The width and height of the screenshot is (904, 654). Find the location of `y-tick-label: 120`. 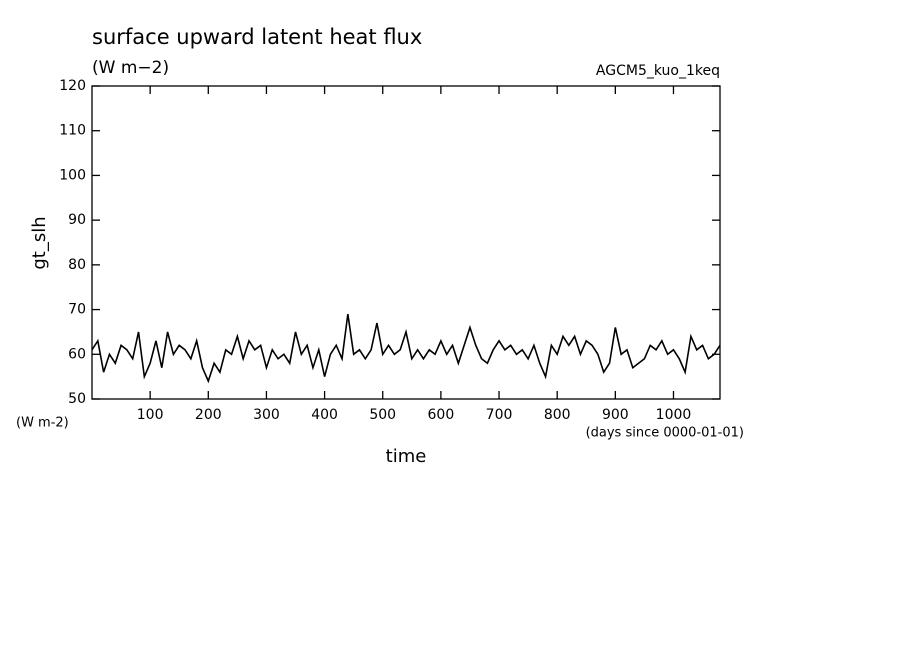

y-tick-label: 120 is located at coordinates (72, 86).